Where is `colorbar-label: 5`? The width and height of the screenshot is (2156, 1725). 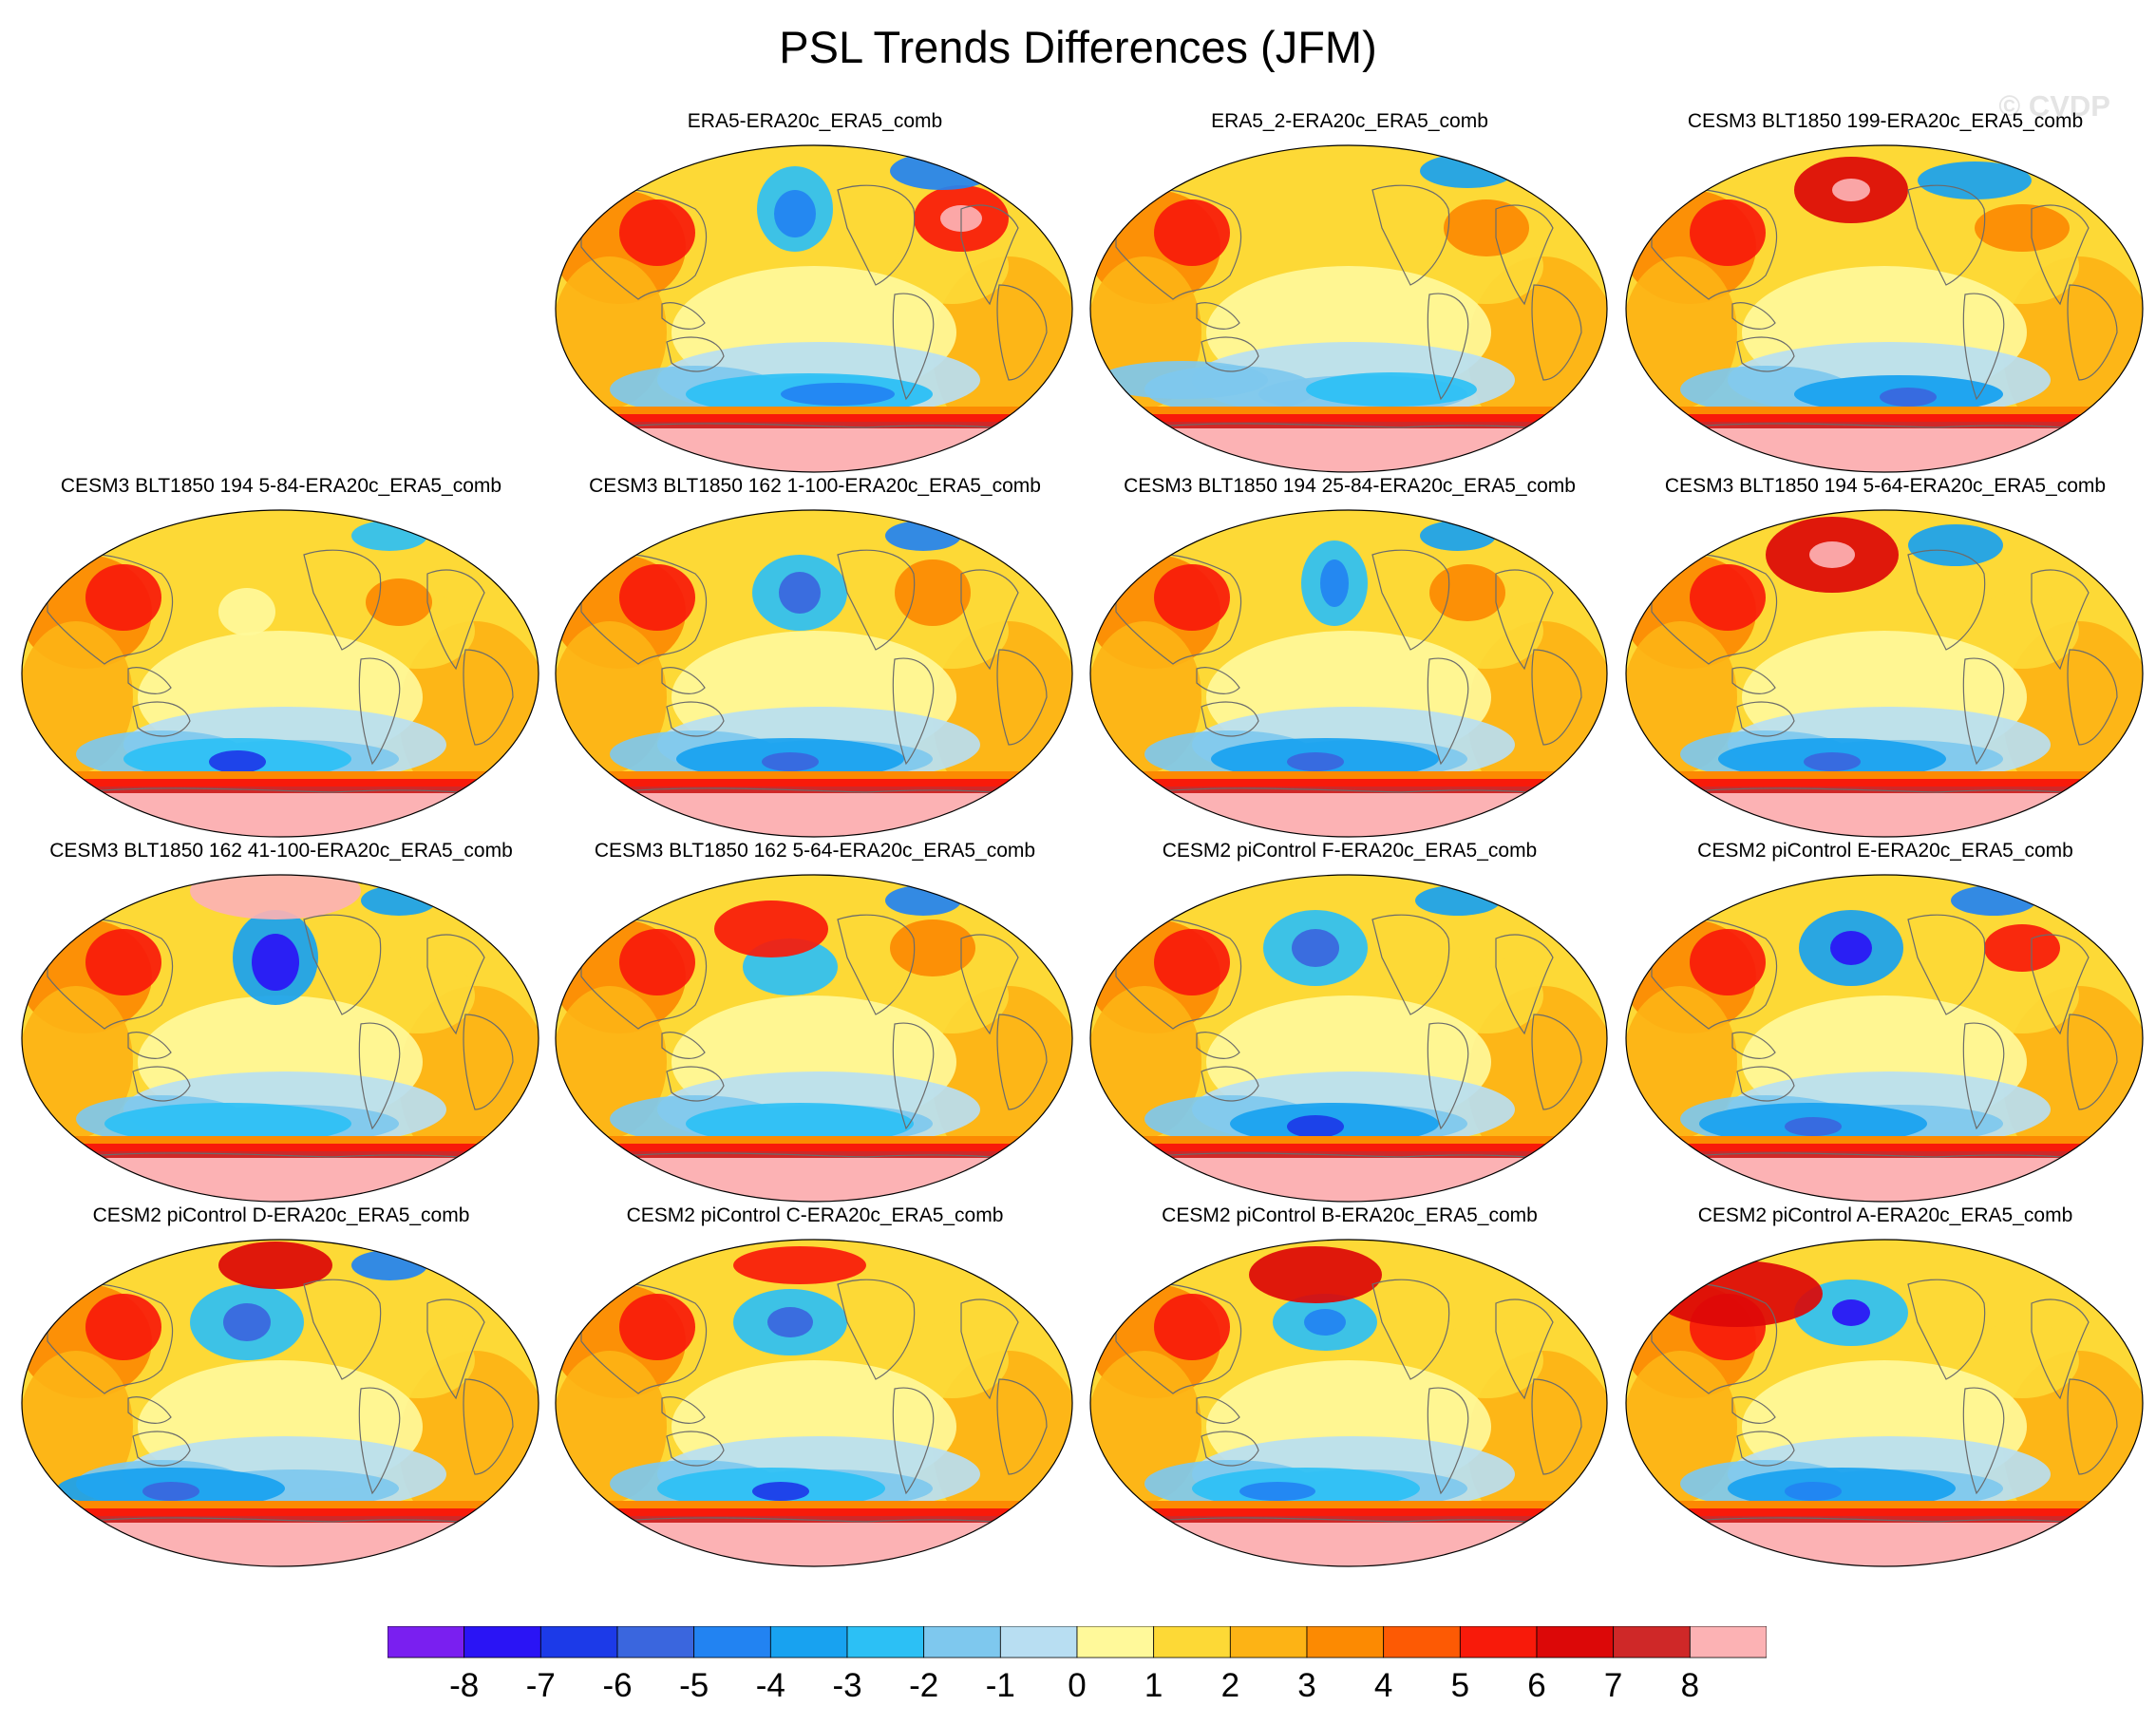 colorbar-label: 5 is located at coordinates (1460, 1686).